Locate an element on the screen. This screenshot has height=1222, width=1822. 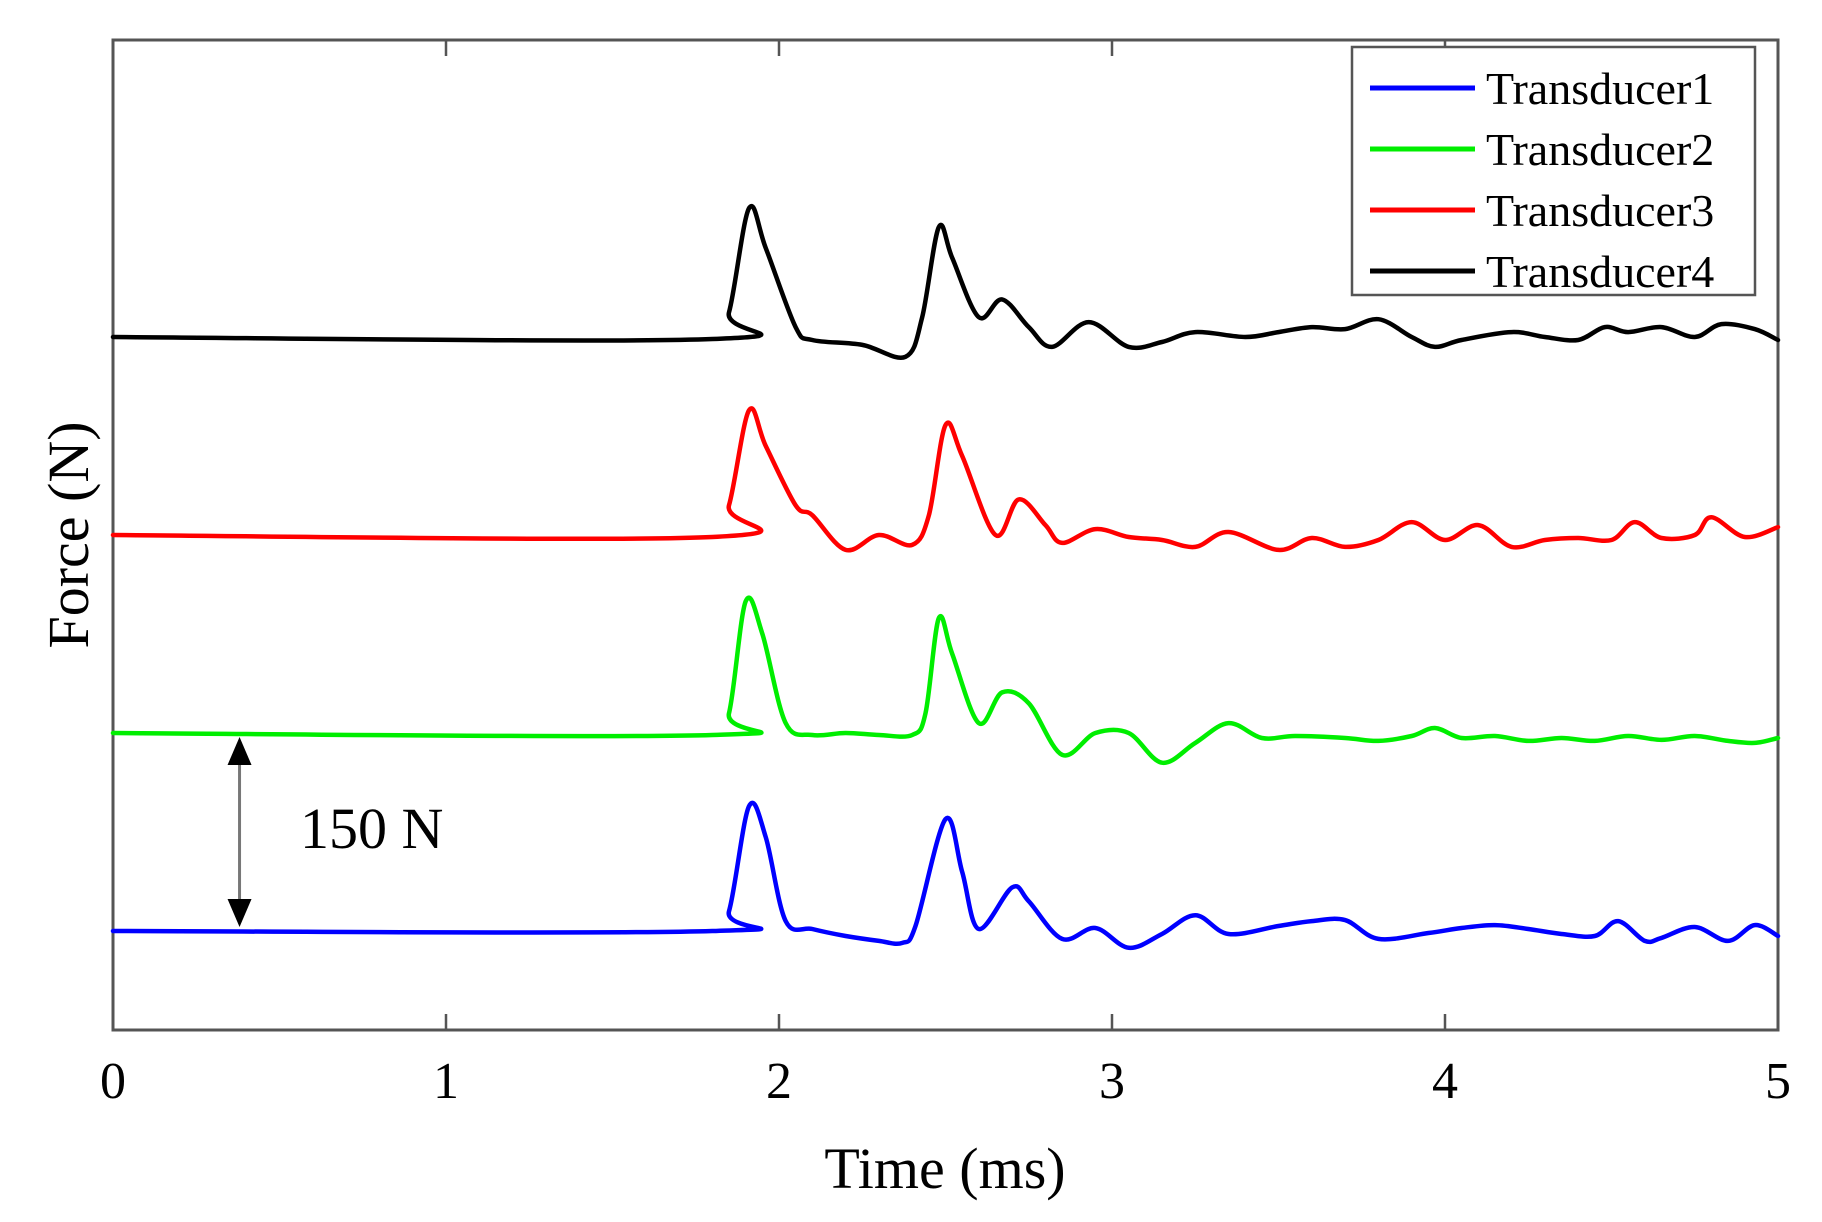
x-tick-label-2: 2 is located at coordinates (779, 1081).